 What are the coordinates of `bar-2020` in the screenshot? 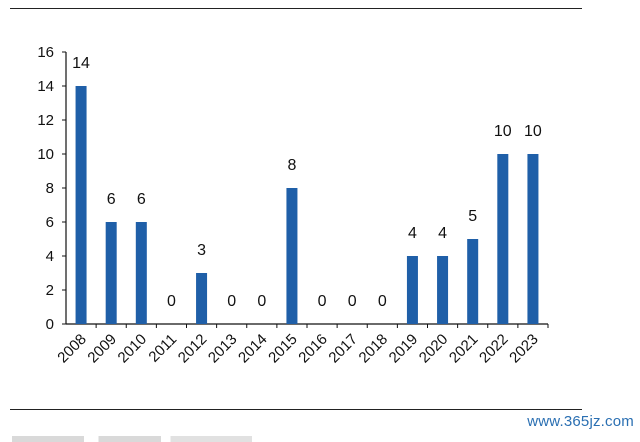 It's located at (443, 290).